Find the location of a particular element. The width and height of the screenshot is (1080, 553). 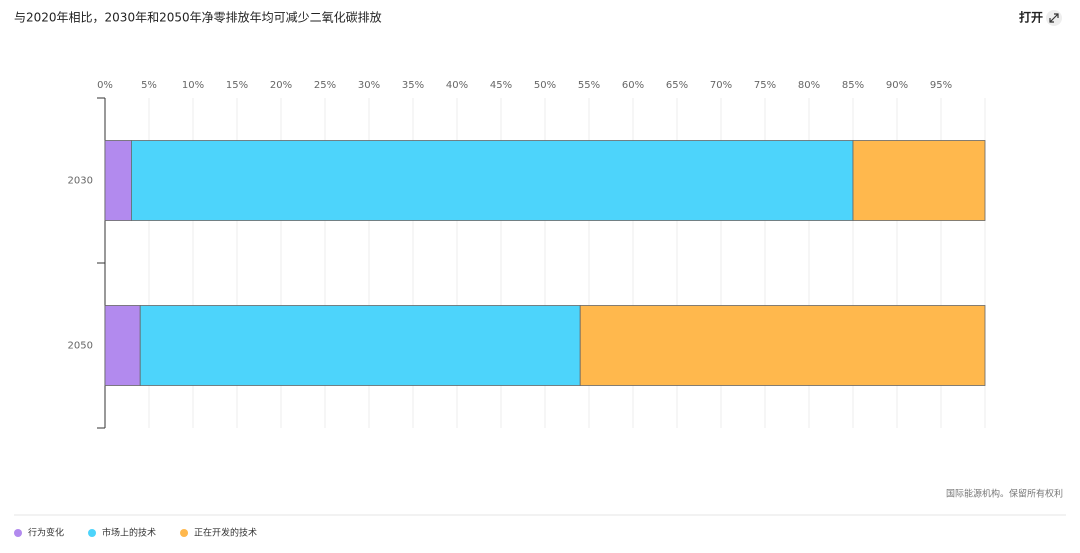

x-tick-label: 25% is located at coordinates (325, 85).